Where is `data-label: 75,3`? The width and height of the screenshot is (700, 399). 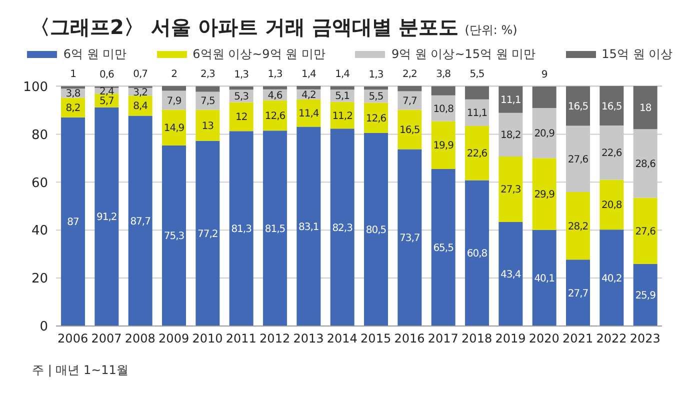 data-label: 75,3 is located at coordinates (174, 236).